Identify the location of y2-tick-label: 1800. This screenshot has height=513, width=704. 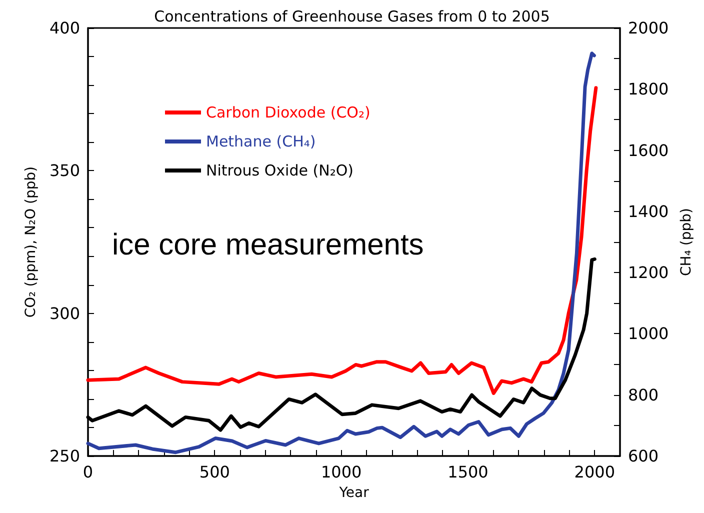
(648, 89).